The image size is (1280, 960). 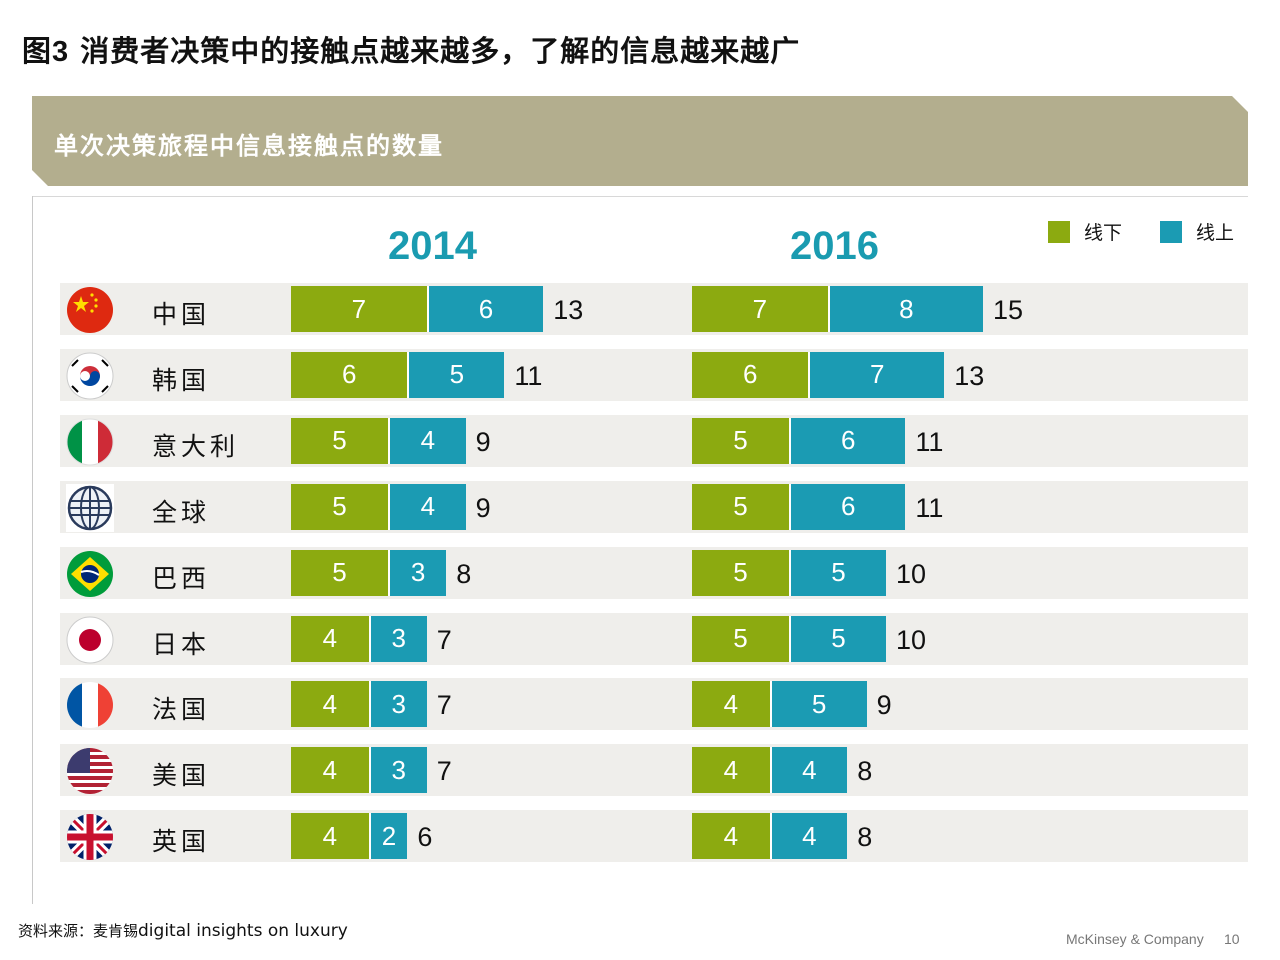 I want to click on bar-total-label-2014: 13, so click(x=568, y=310).